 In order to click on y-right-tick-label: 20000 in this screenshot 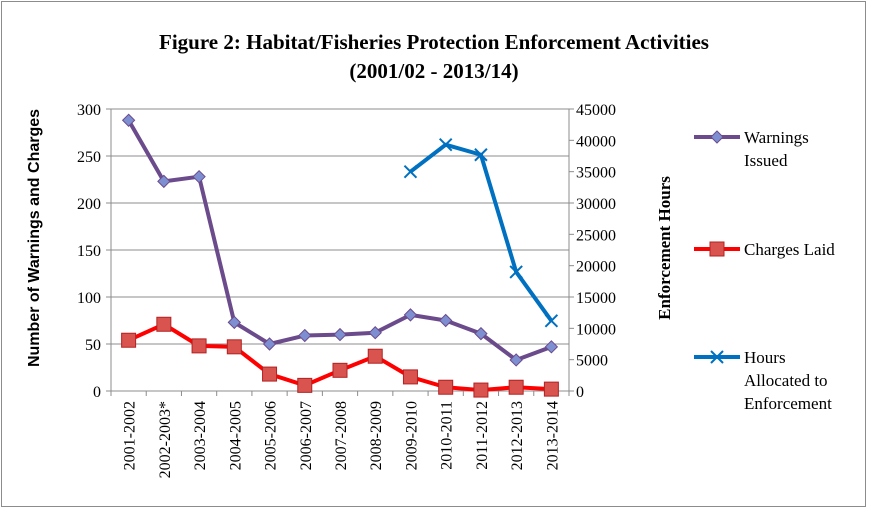, I will do `click(596, 267)`.